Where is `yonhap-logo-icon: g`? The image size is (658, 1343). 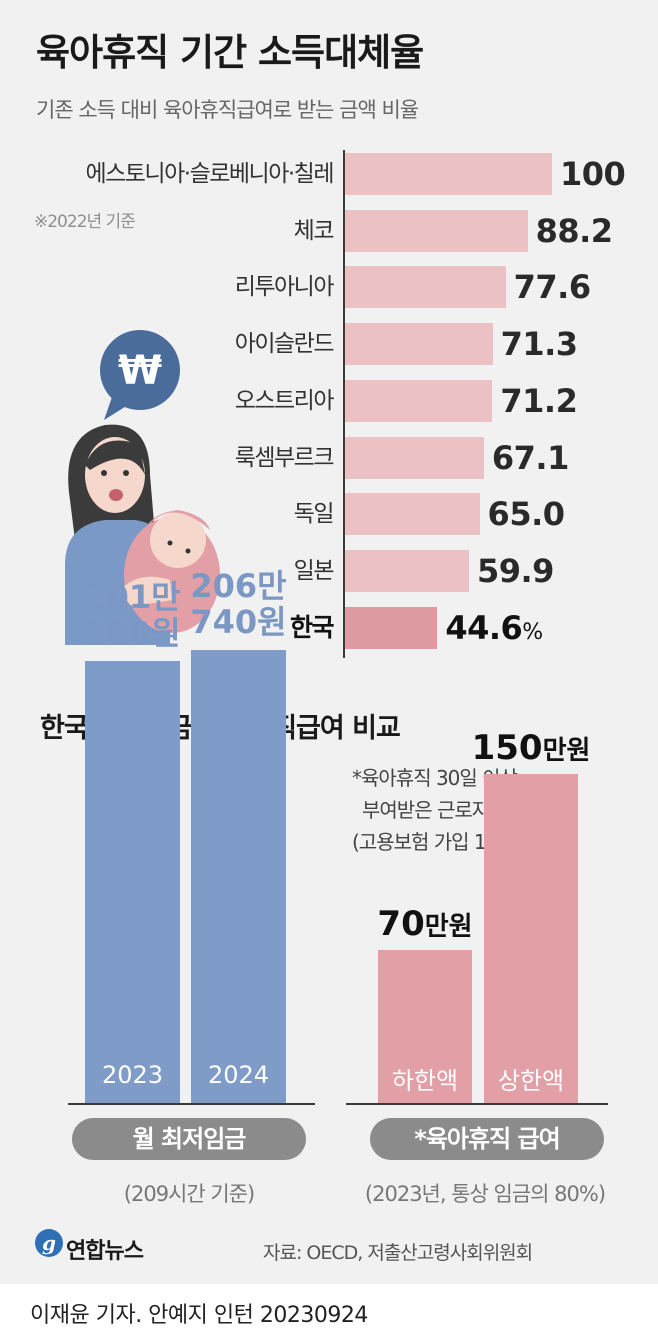
yonhap-logo-icon: g is located at coordinates (49, 1243).